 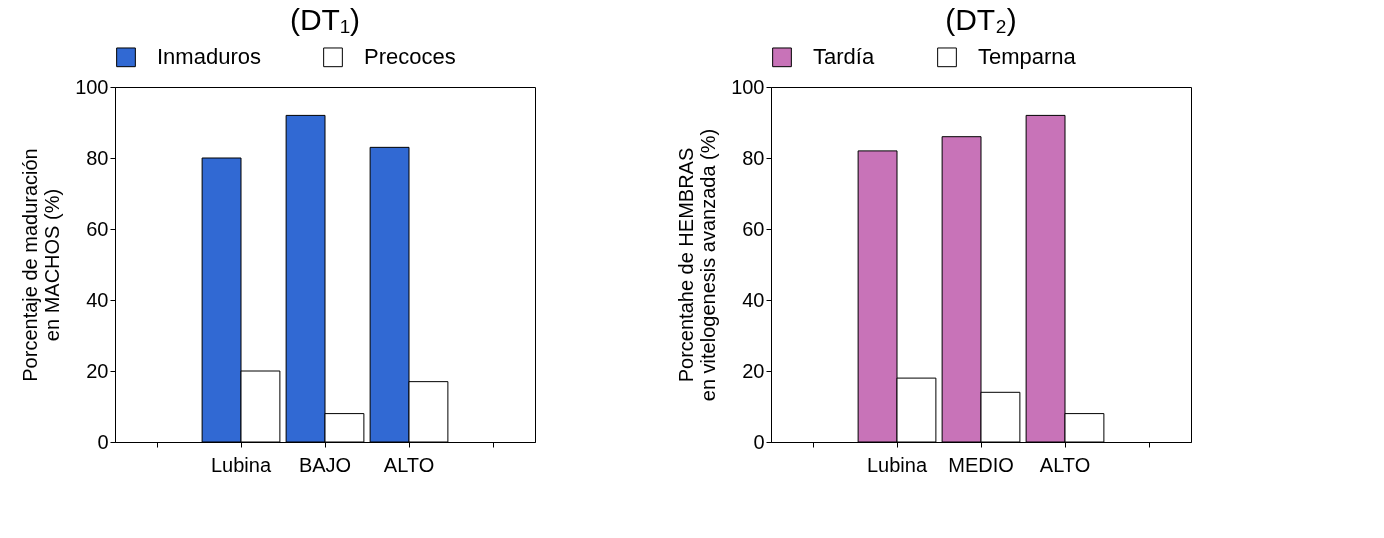 What do you see at coordinates (209, 57) in the screenshot?
I see `legend-label: Inmaduros` at bounding box center [209, 57].